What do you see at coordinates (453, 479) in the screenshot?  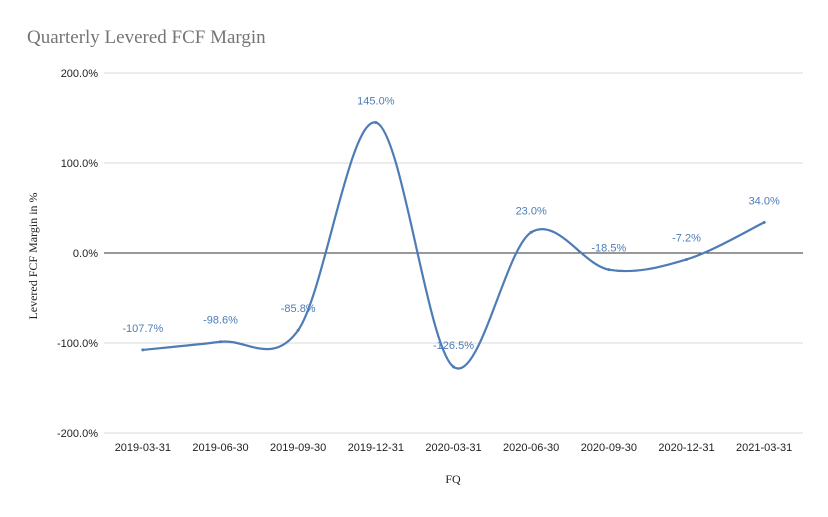 I see `x-axis-title: FQ` at bounding box center [453, 479].